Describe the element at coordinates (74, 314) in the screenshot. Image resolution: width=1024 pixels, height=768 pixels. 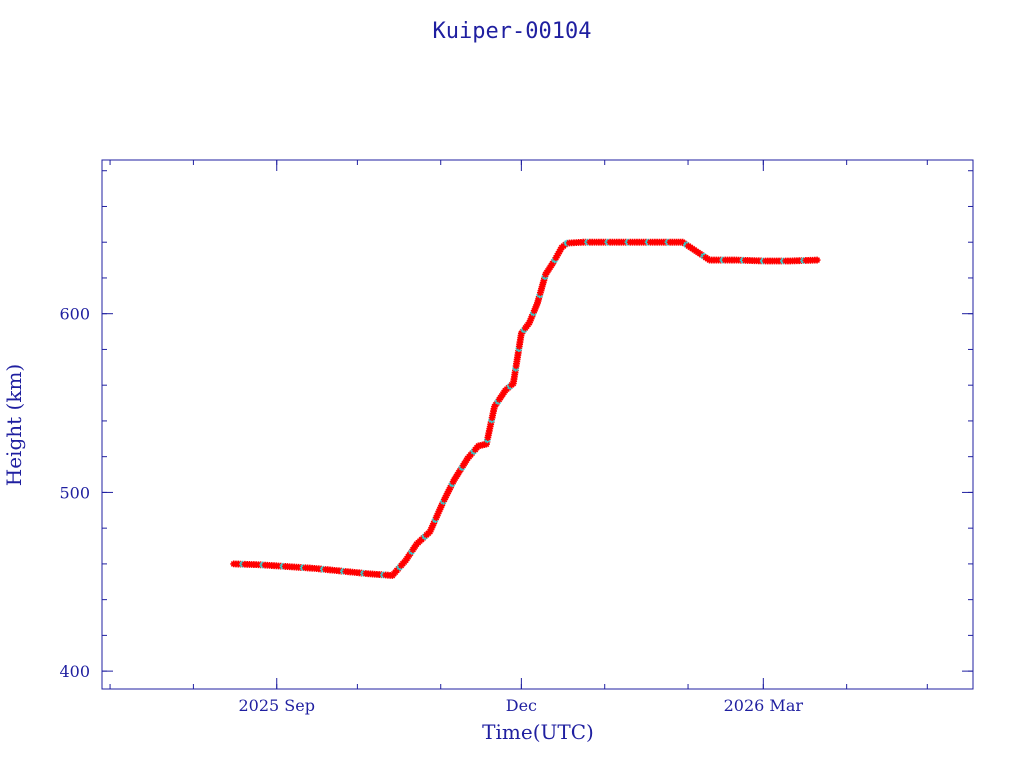
I see `y-tick-label: 600` at that location.